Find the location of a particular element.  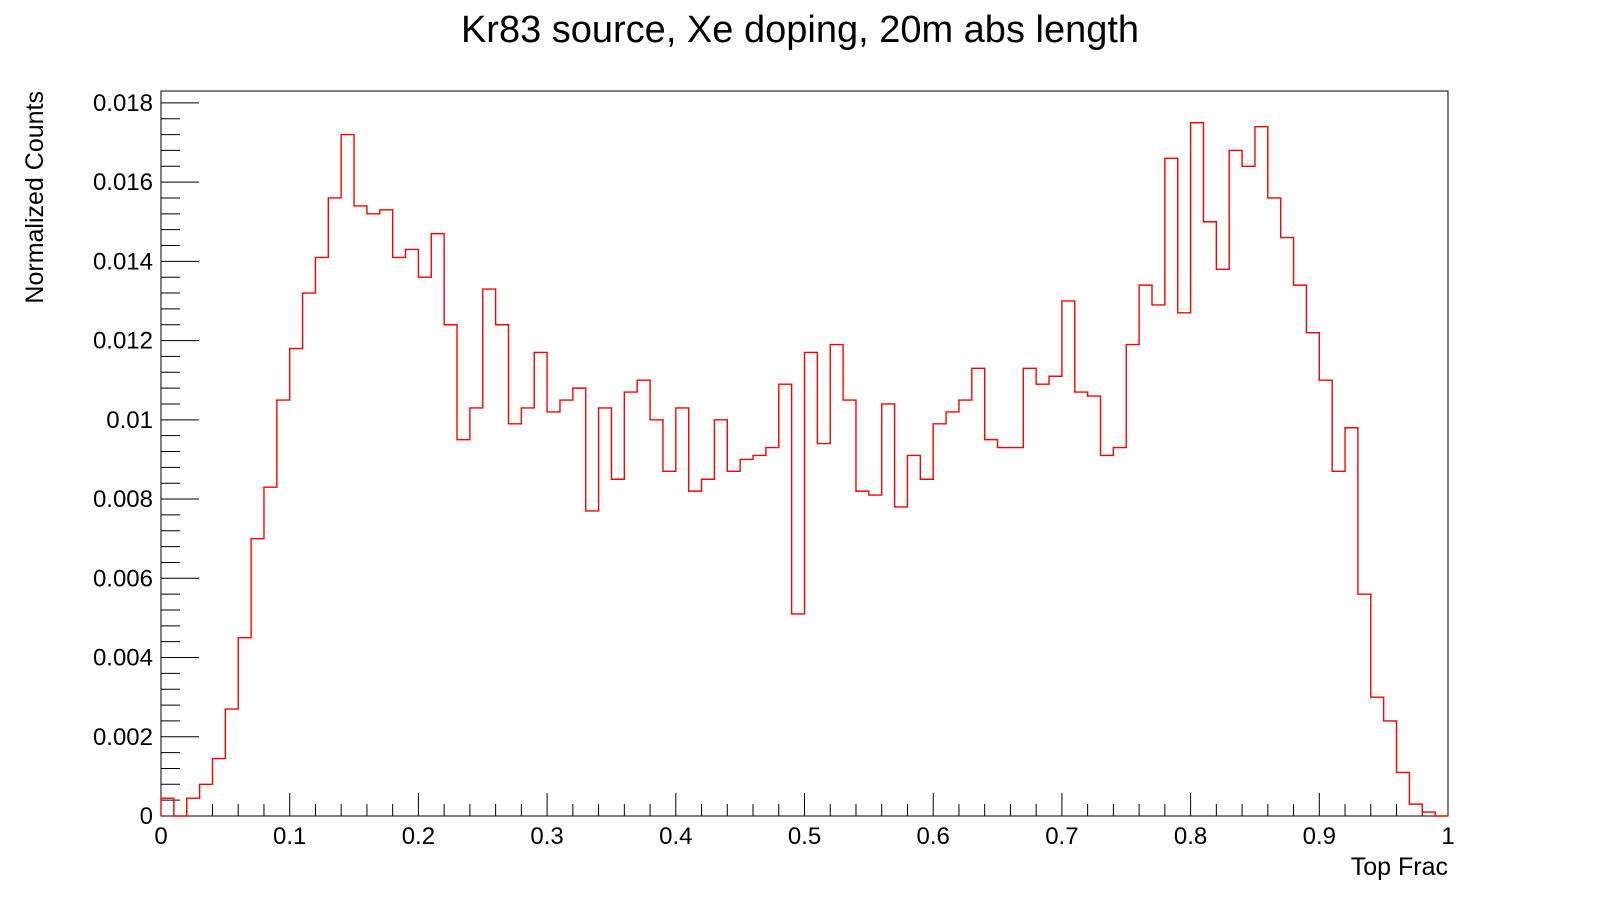

x-tick-label: 0.7 is located at coordinates (1061, 836).